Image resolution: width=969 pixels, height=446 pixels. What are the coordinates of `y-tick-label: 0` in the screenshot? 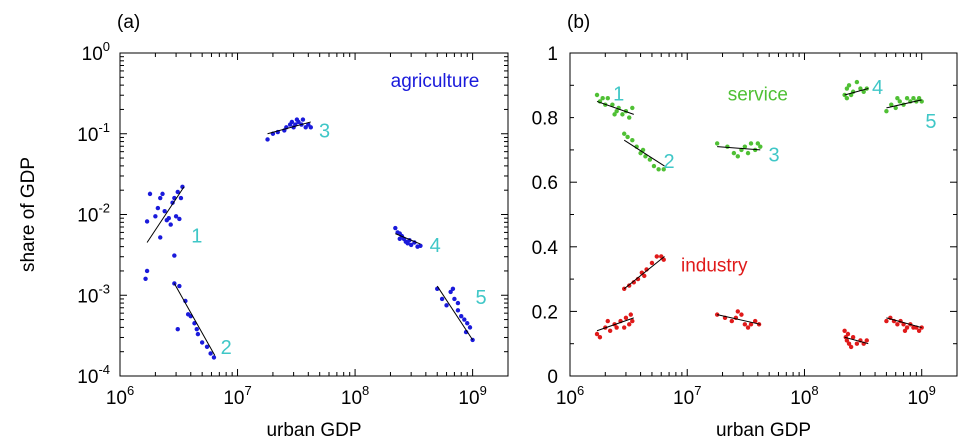 It's located at (552, 377).